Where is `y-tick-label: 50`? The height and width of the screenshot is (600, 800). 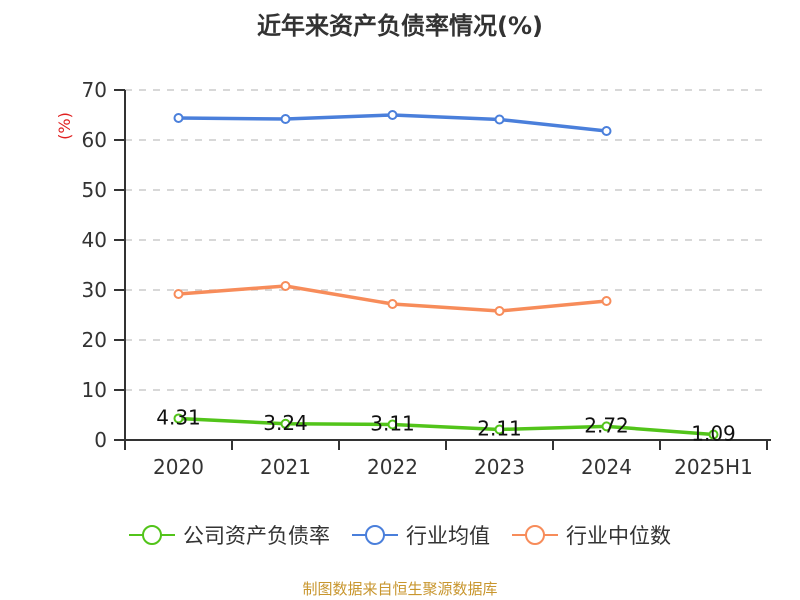
y-tick-label: 50 is located at coordinates (94, 190).